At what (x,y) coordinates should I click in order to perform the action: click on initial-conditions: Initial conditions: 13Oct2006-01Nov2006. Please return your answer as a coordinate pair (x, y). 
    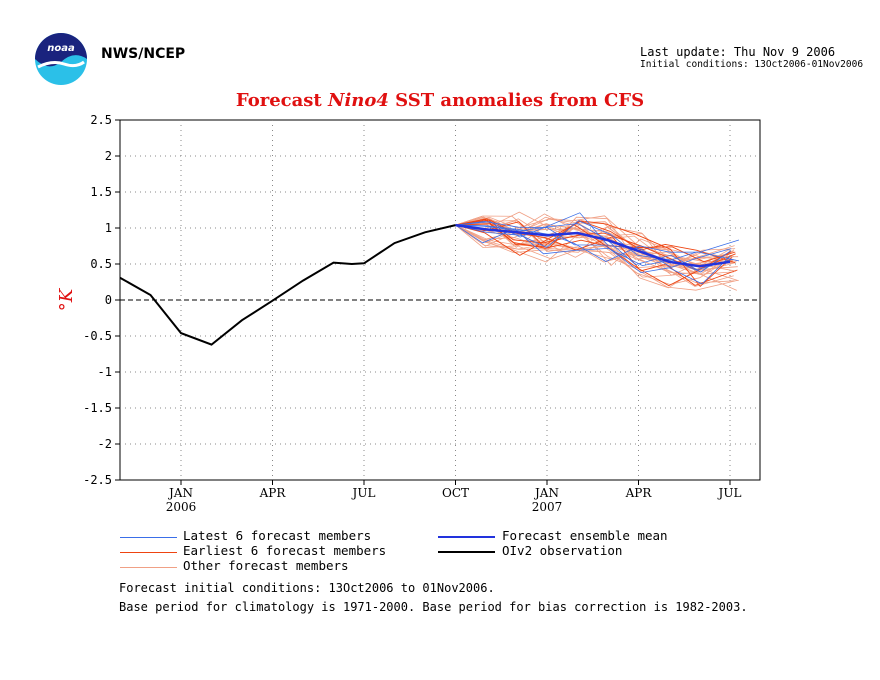
    Looking at the image, I should click on (752, 64).